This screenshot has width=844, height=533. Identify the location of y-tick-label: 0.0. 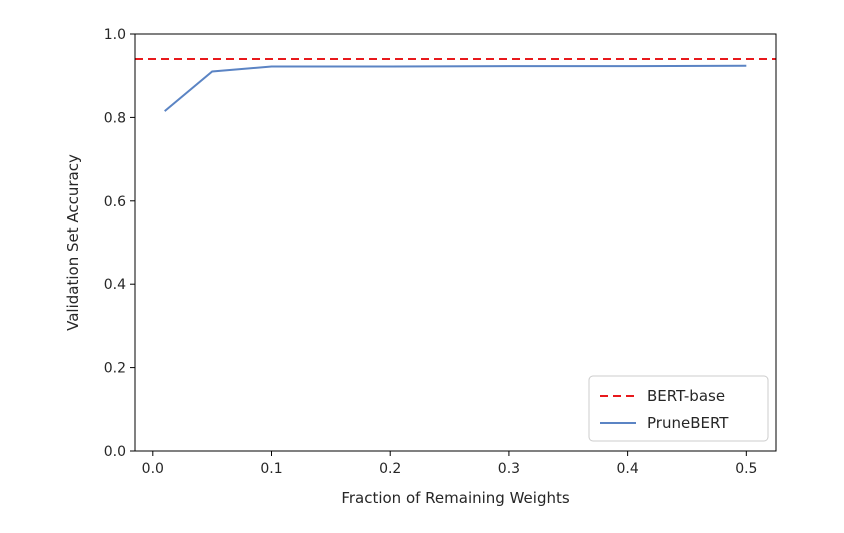
(115, 452).